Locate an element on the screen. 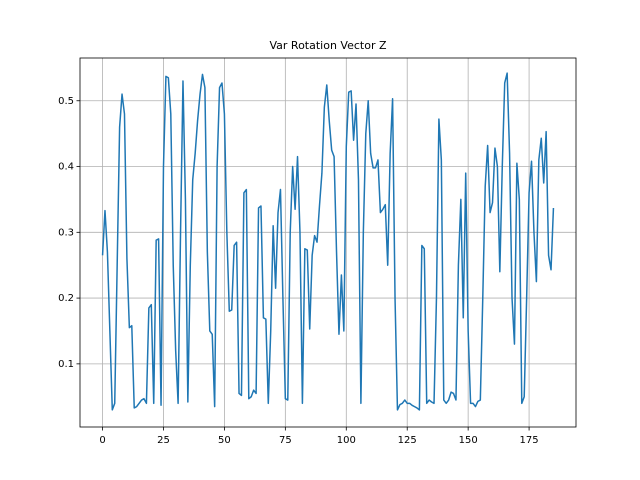 The width and height of the screenshot is (640, 480). x-tick-label: 100 is located at coordinates (346, 440).